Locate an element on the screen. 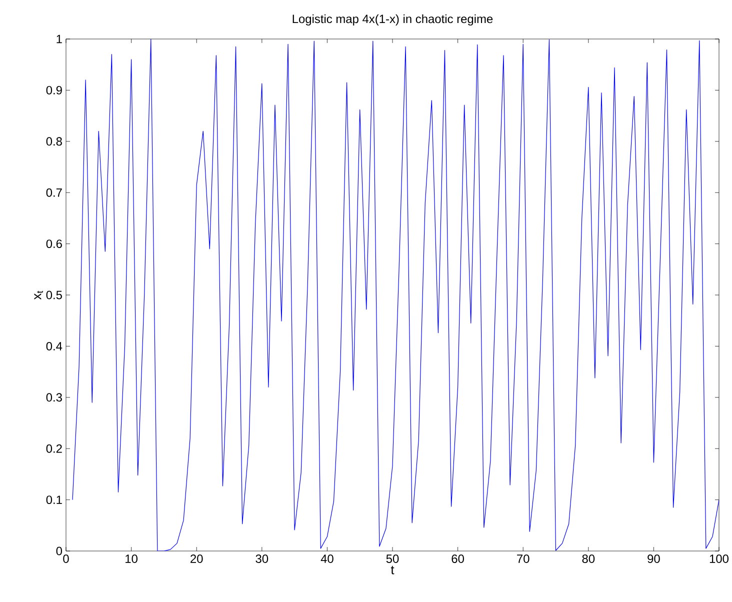  y-tick-label: 0.8 is located at coordinates (54, 141).